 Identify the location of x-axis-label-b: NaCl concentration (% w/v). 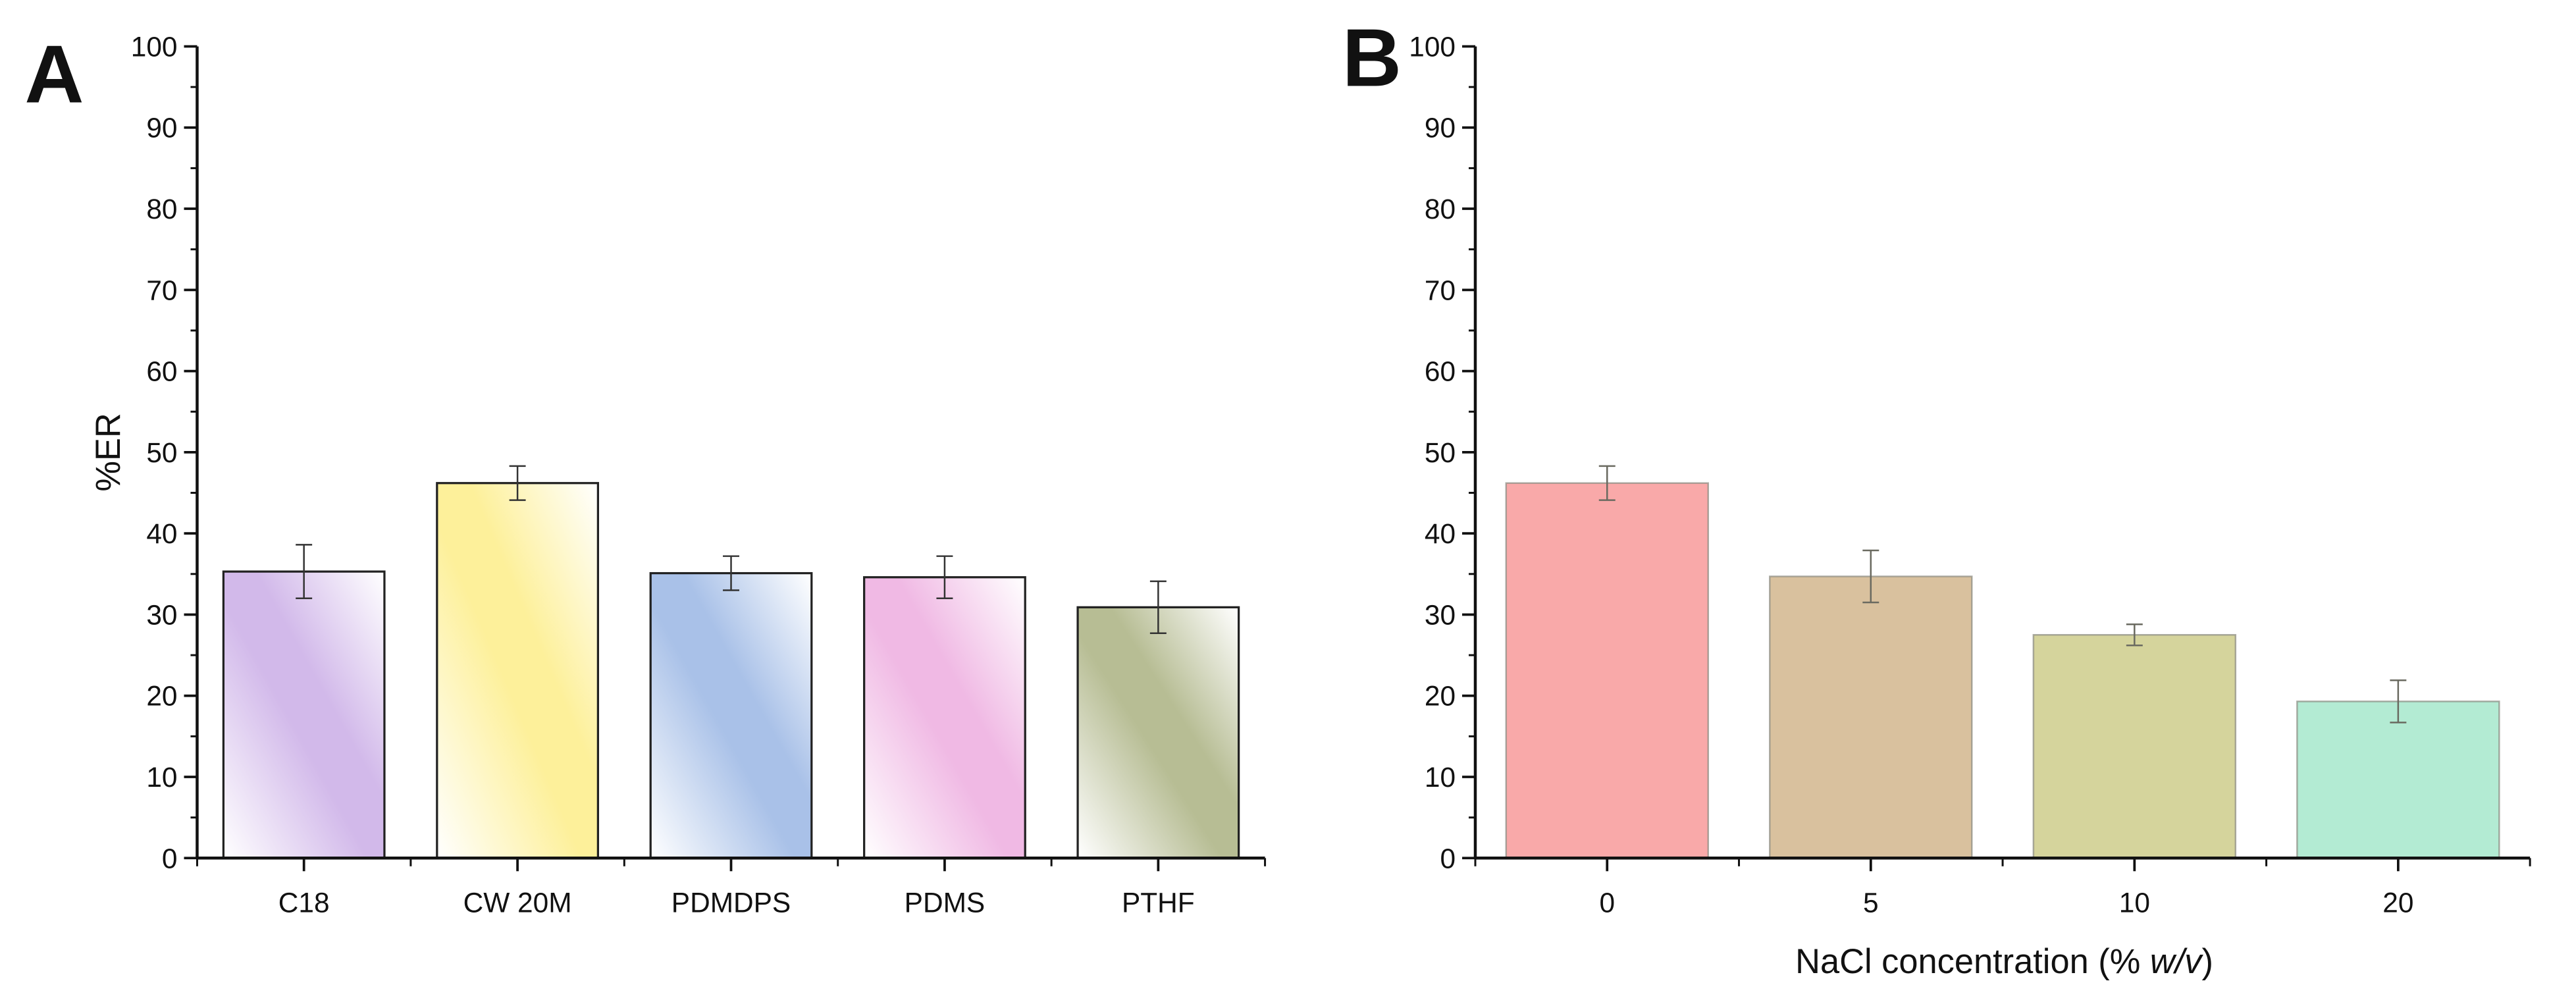
(2004, 962).